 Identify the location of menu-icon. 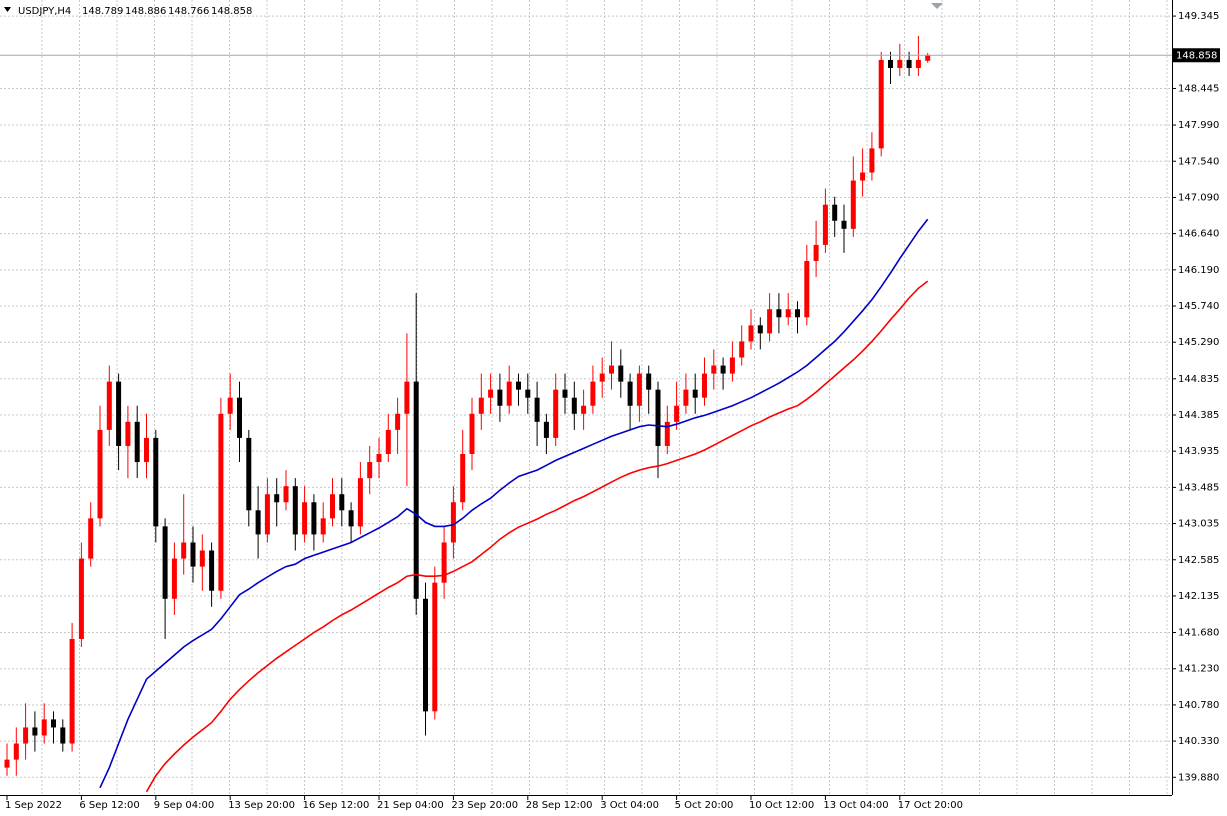
(7, 9).